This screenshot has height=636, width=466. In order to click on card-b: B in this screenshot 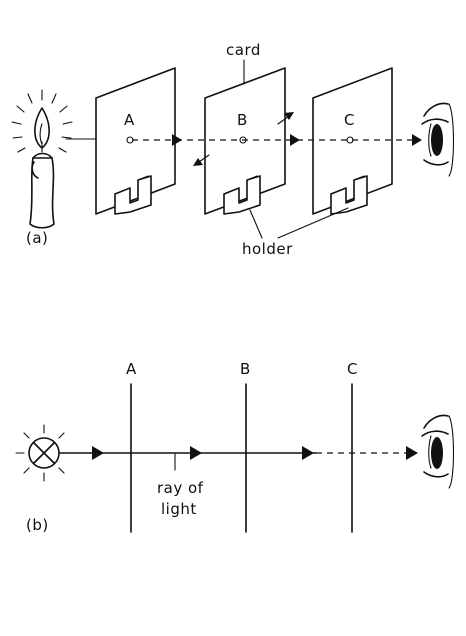, I will do `click(245, 141)`.